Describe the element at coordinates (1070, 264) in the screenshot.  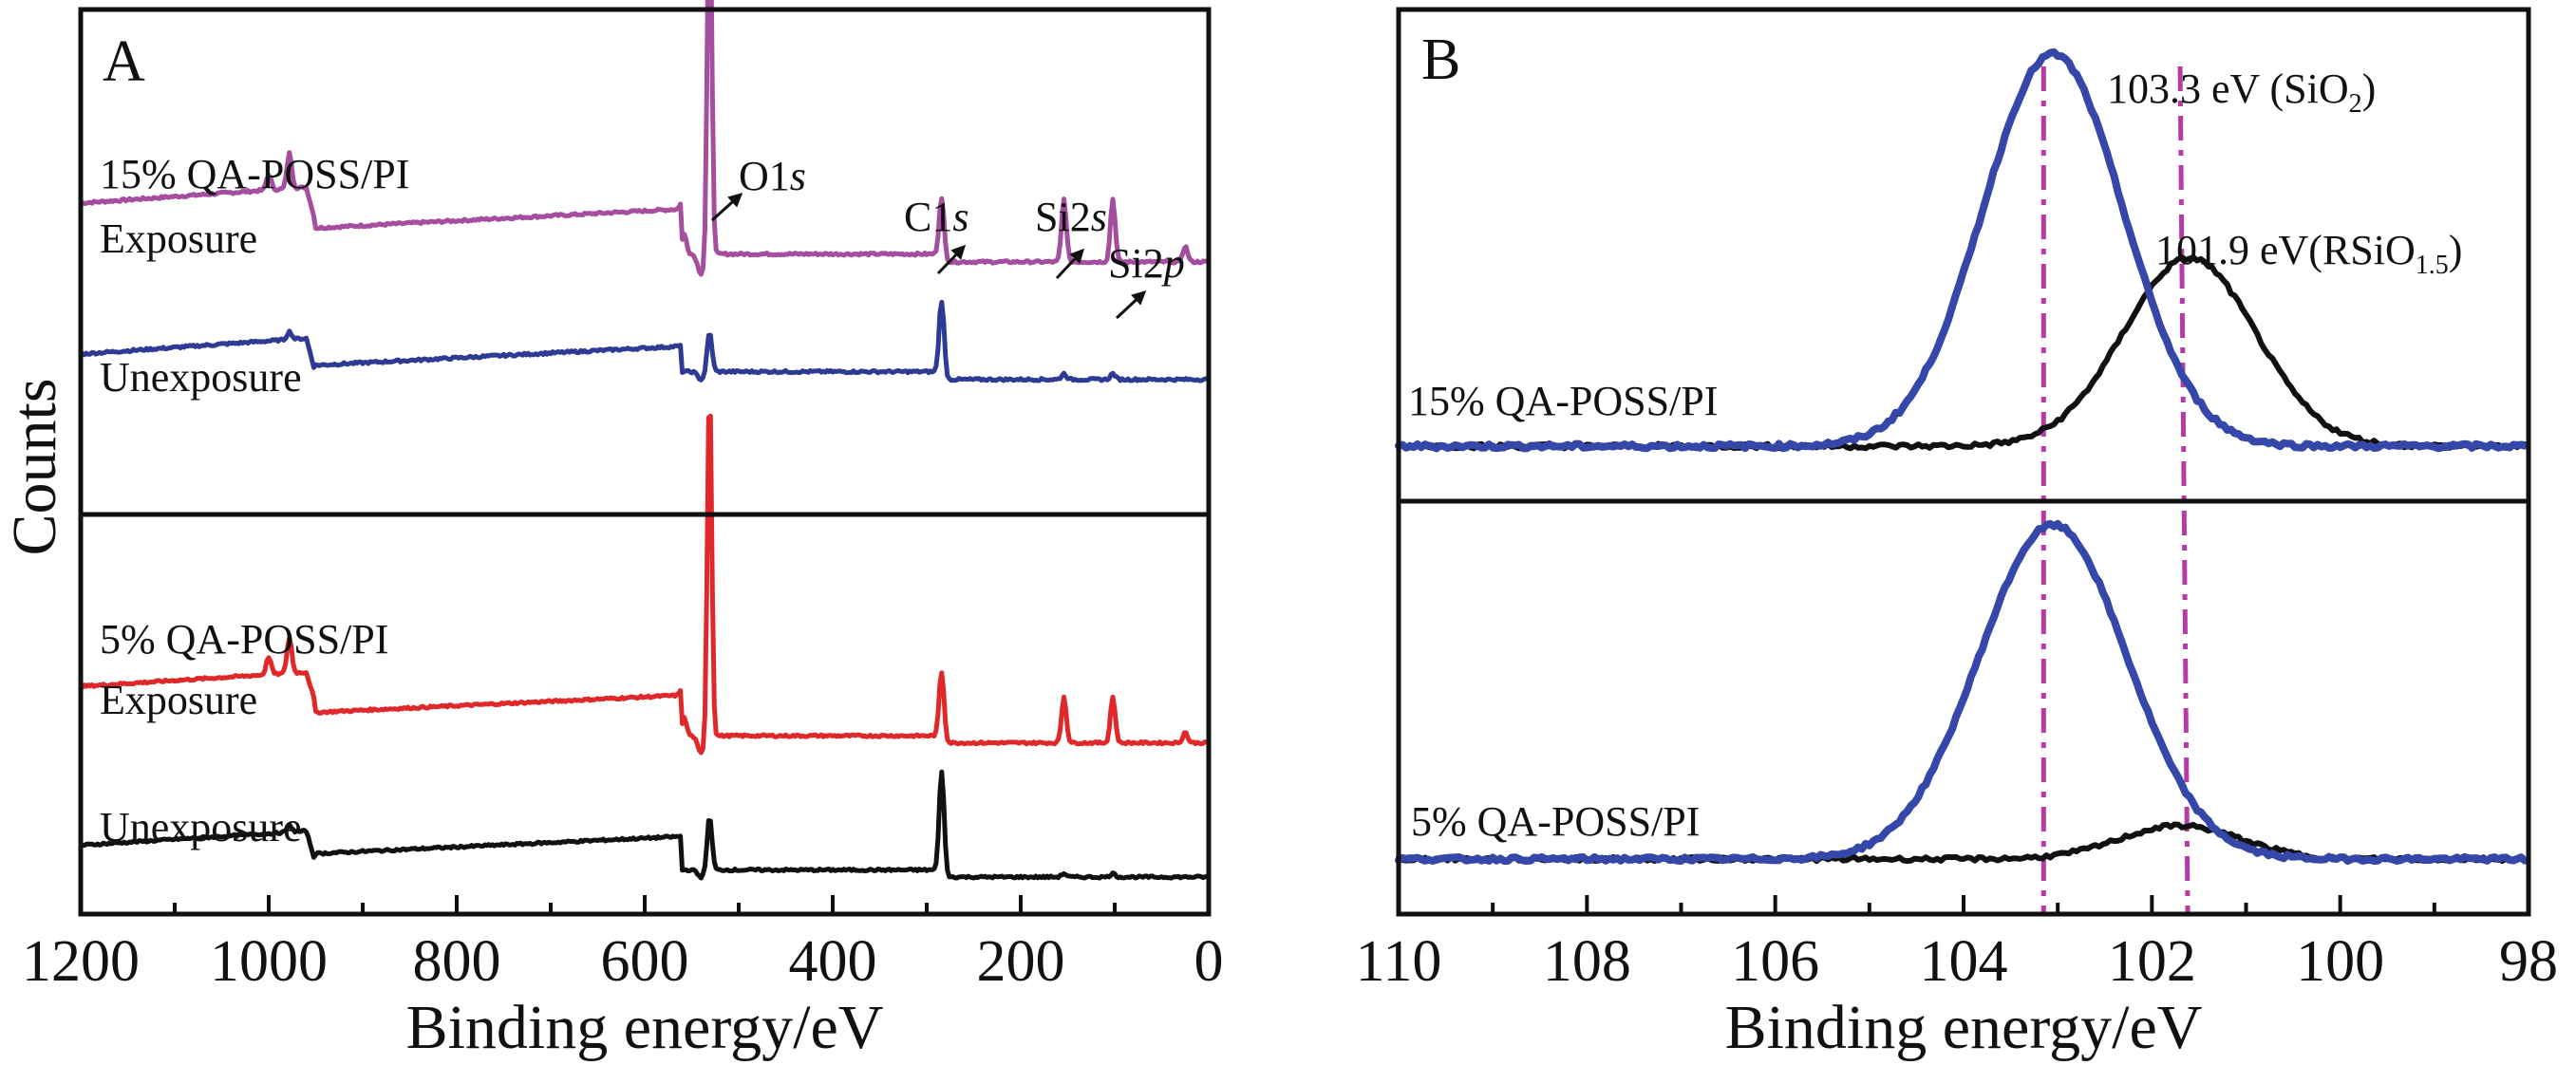
I see `si2s-arrow-icon` at that location.